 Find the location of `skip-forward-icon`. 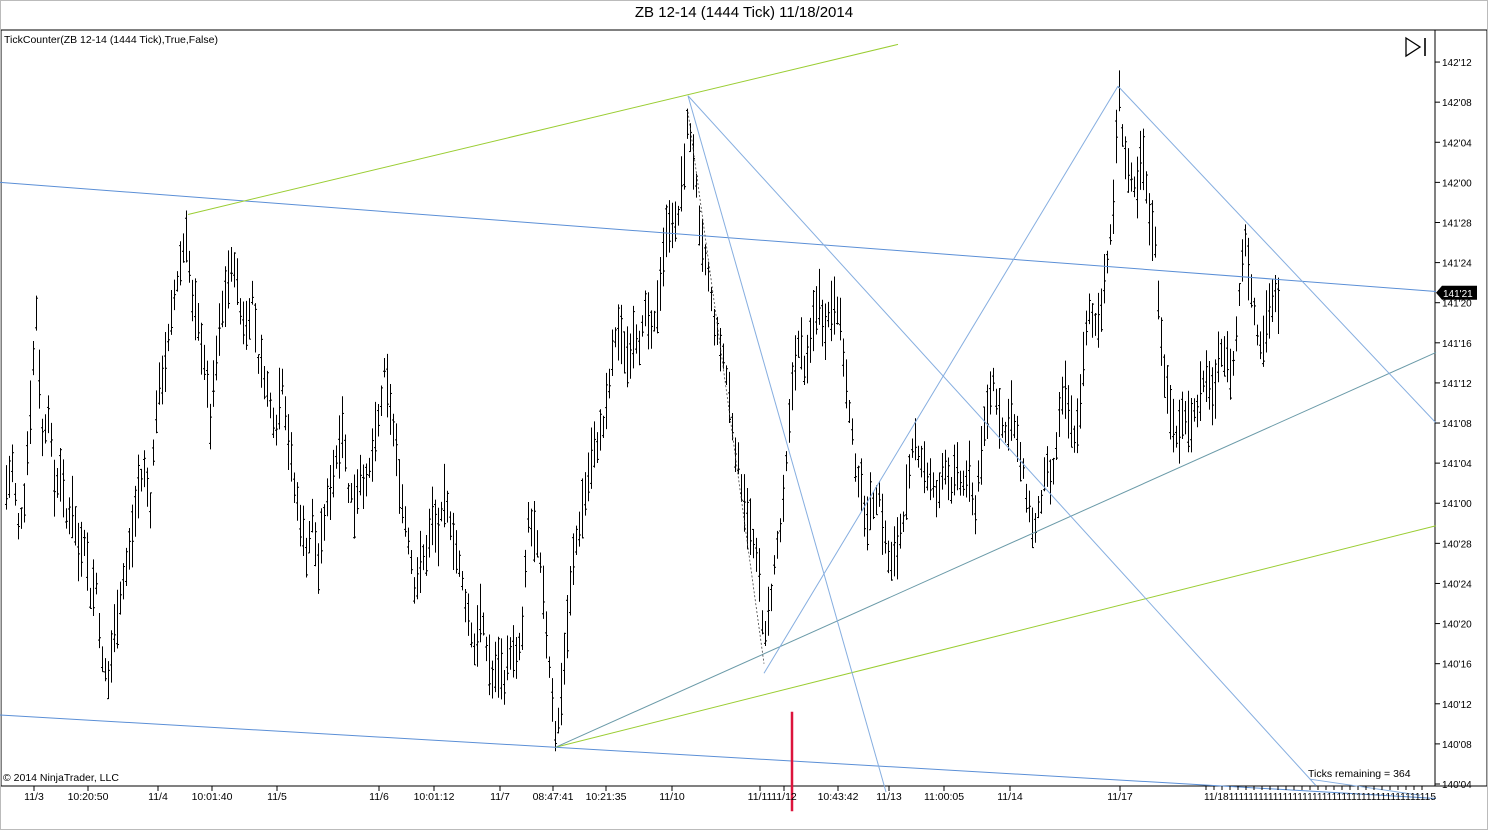

skip-forward-icon is located at coordinates (1415, 47).